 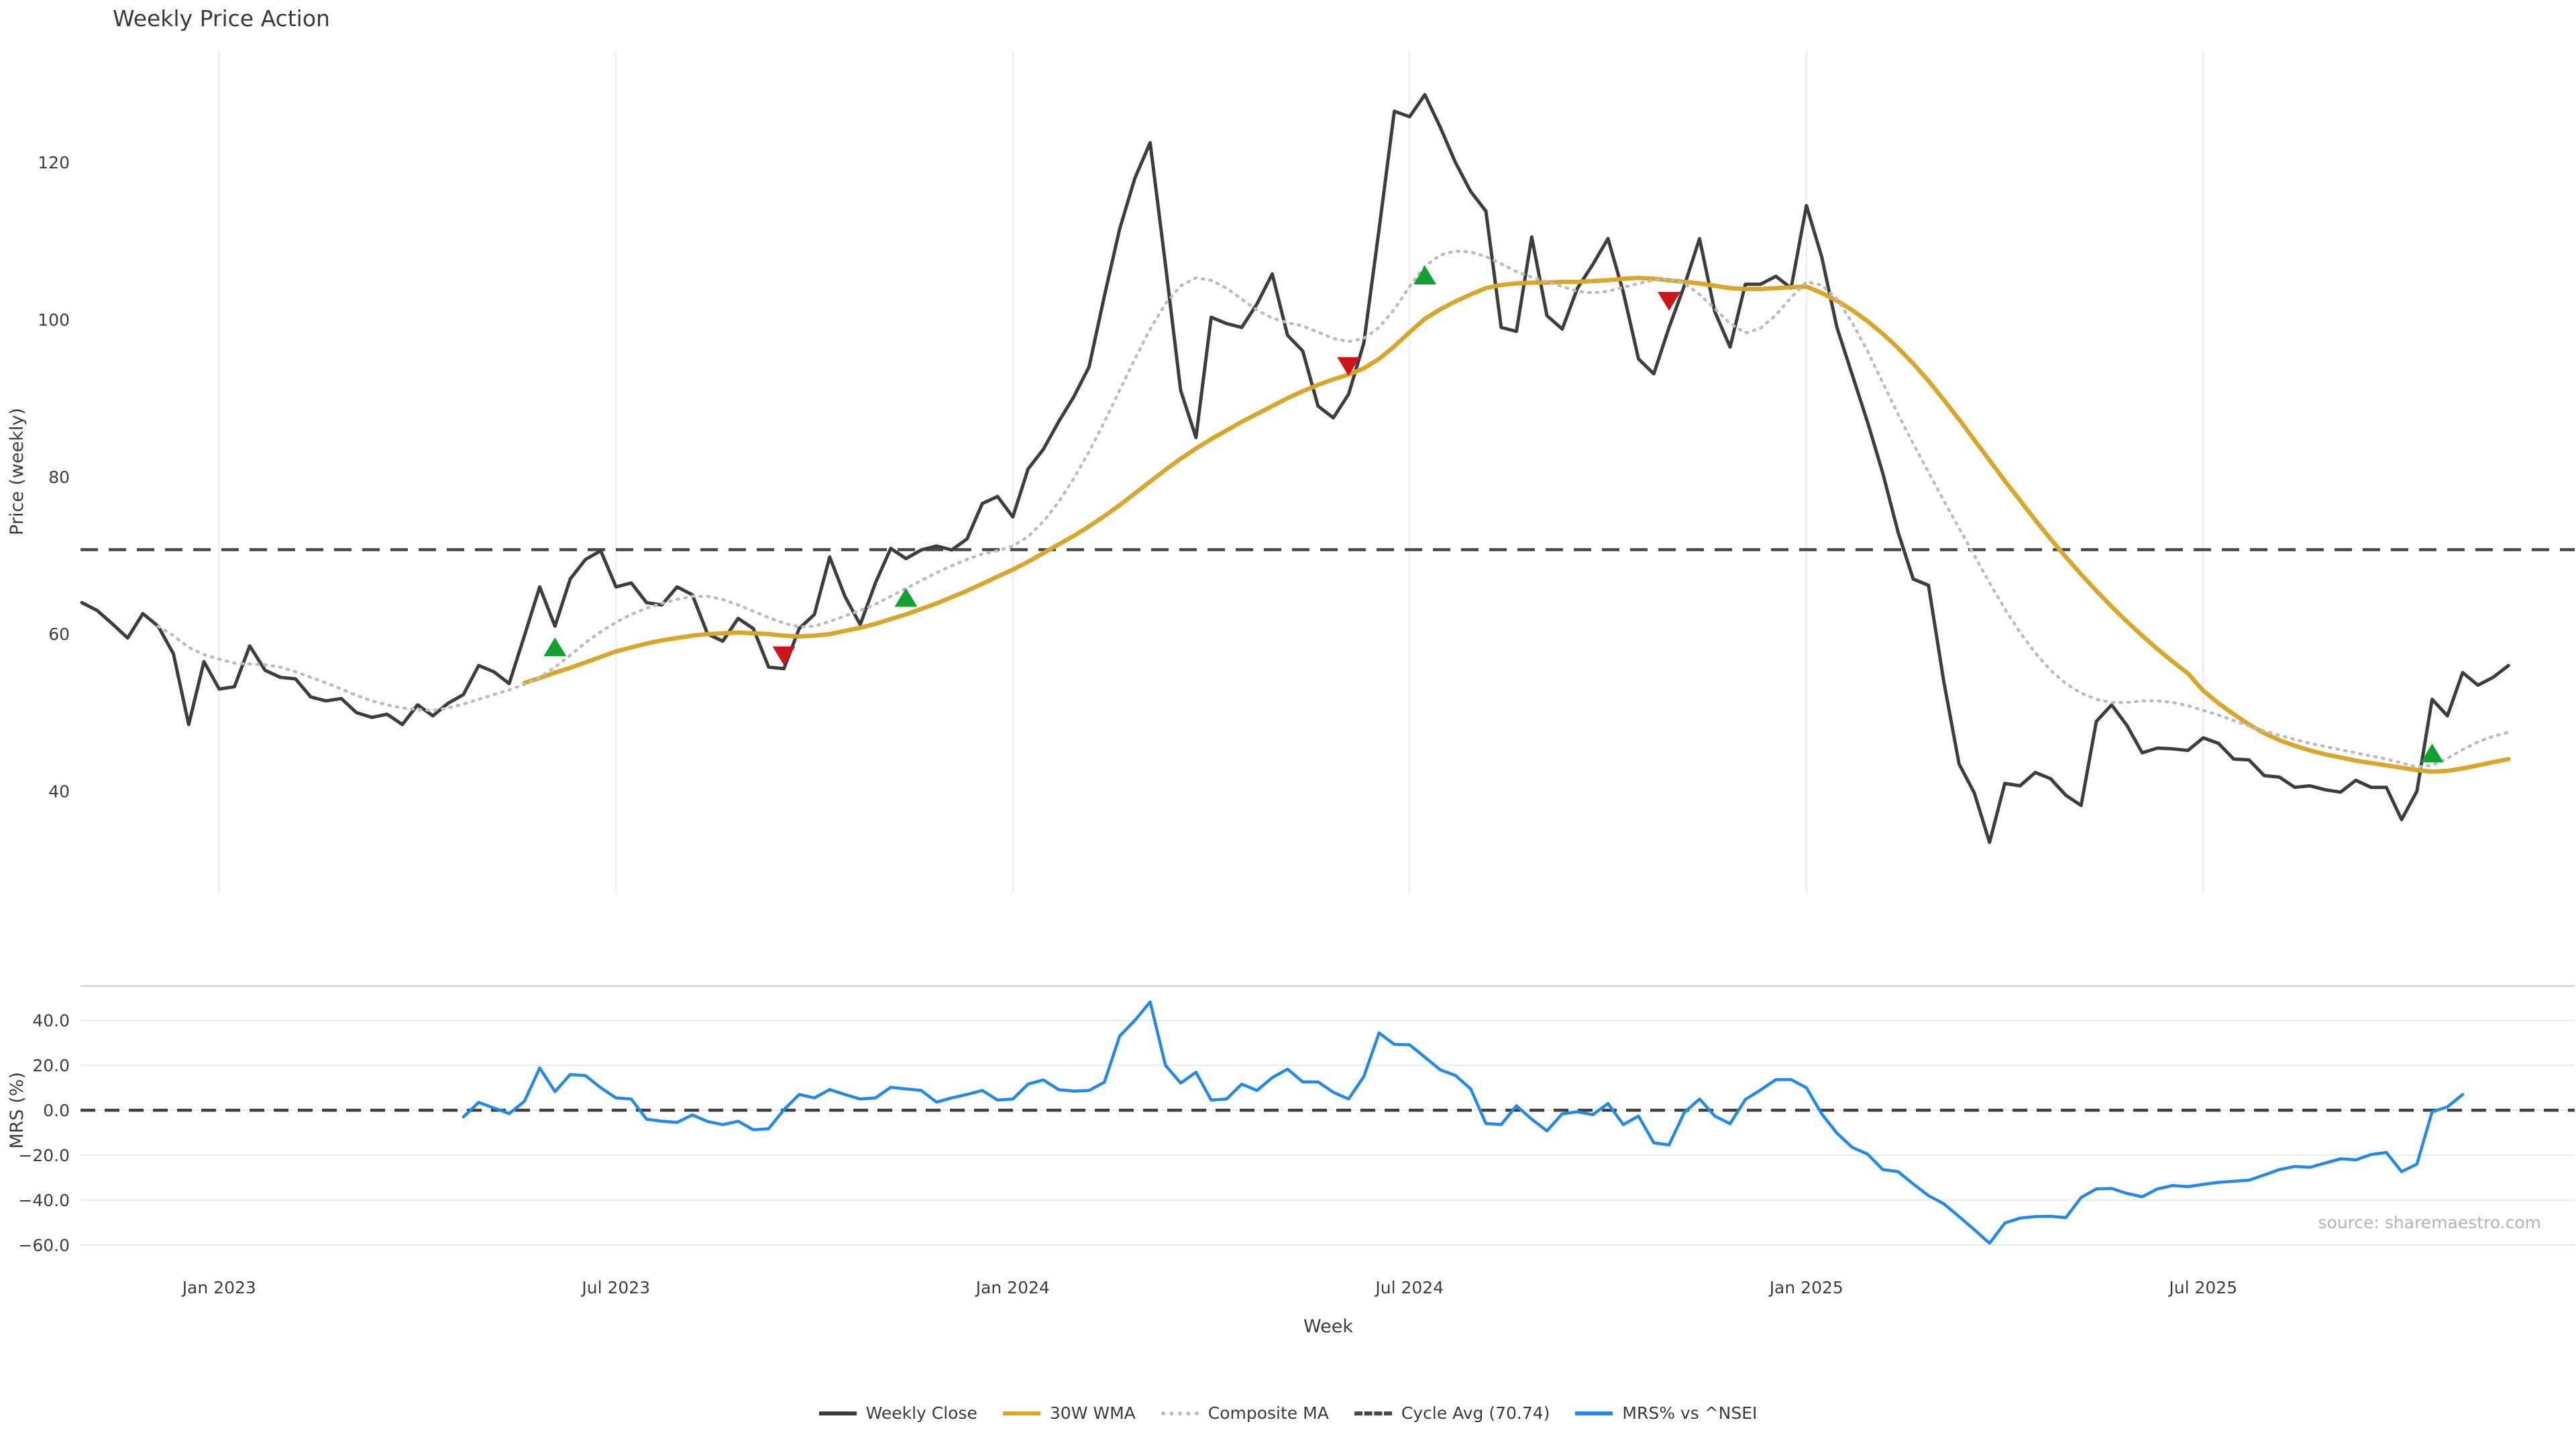 I want to click on price-y-tick-label: 120, so click(x=54, y=162).